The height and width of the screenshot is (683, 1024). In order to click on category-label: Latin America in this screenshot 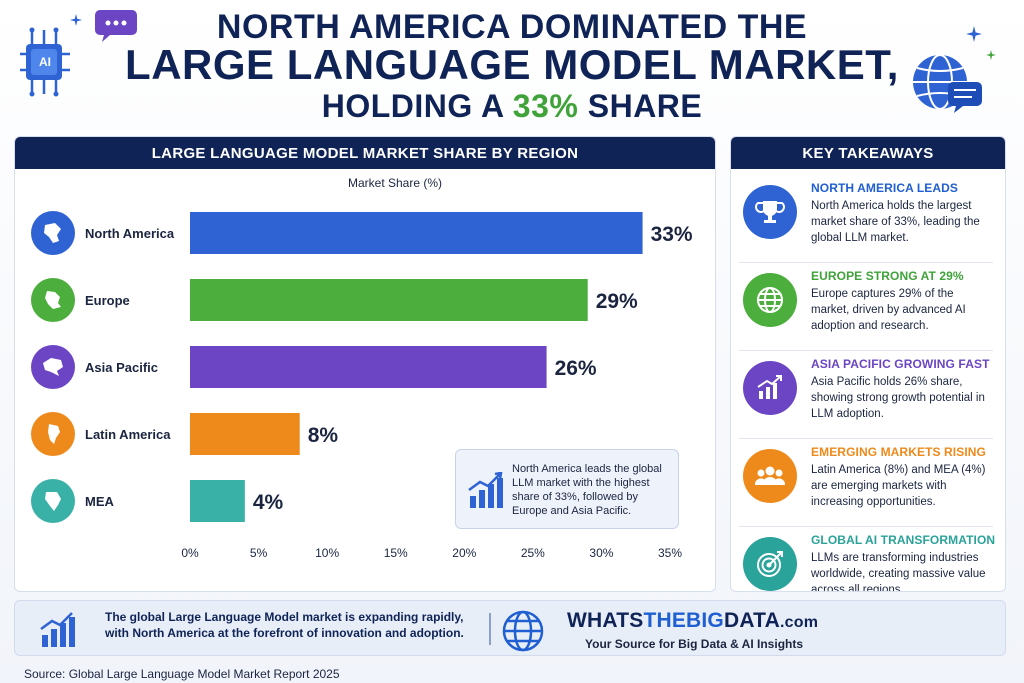, I will do `click(128, 434)`.